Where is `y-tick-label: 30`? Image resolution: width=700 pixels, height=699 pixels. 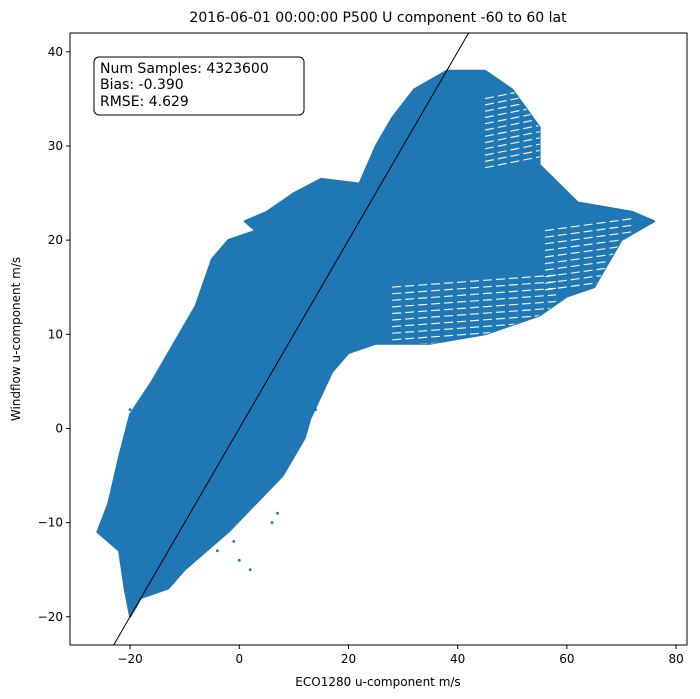 y-tick-label: 30 is located at coordinates (55, 146).